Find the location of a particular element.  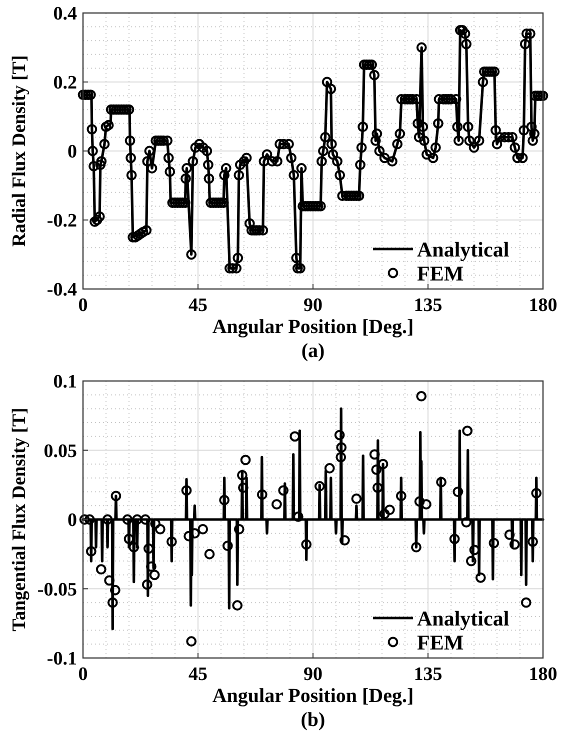

y-tick-label: -0.2 is located at coordinates (61, 221).